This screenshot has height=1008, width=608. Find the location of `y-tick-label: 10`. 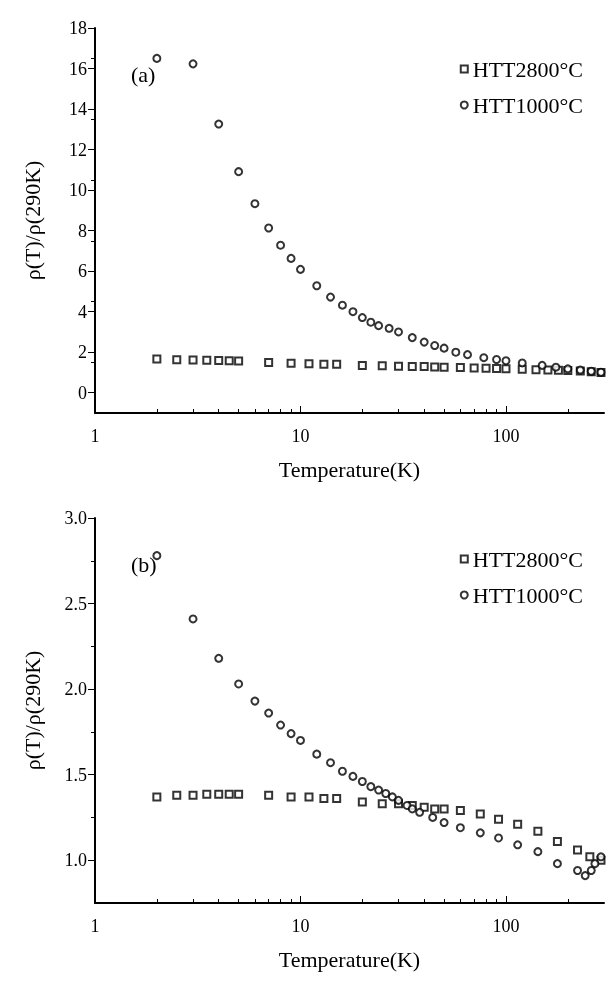

y-tick-label: 10 is located at coordinates (78, 190).